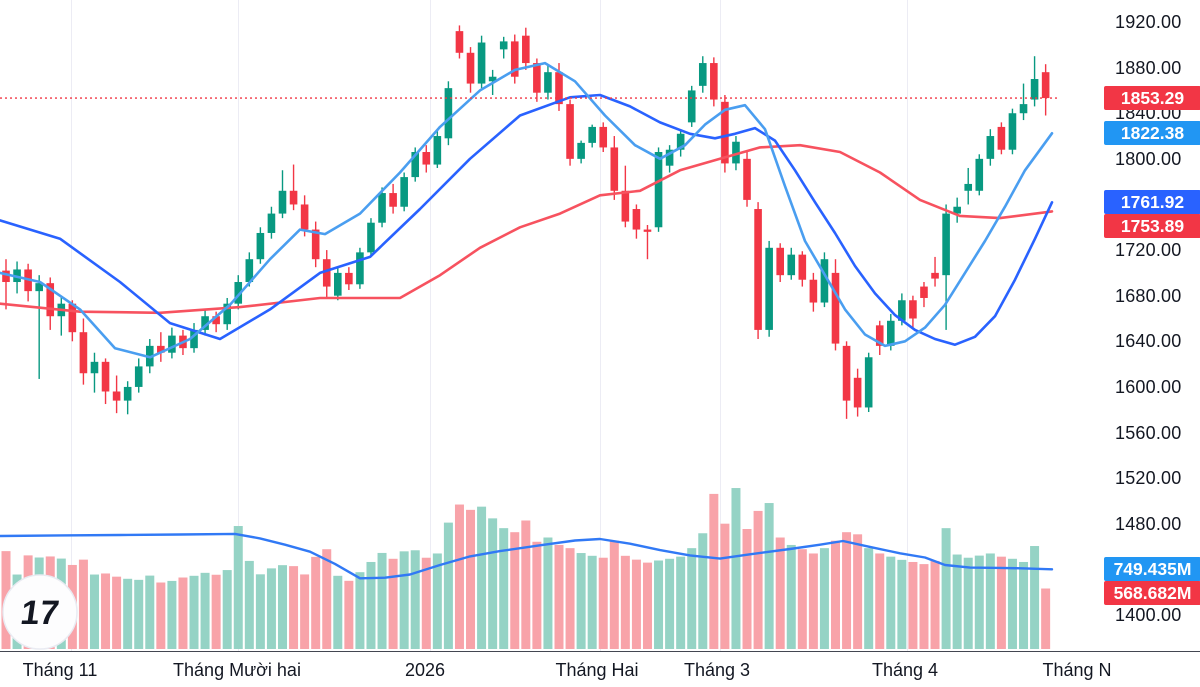 Image resolution: width=1200 pixels, height=687 pixels. What do you see at coordinates (1152, 226) in the screenshot?
I see `price-badge: 1753.89` at bounding box center [1152, 226].